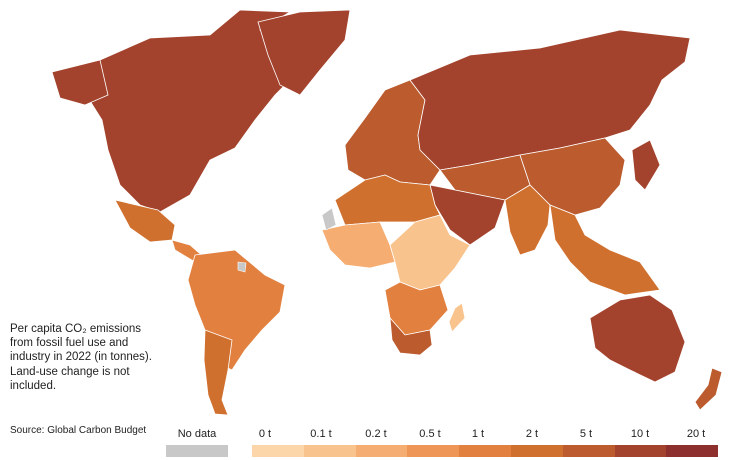 The width and height of the screenshot is (744, 460). What do you see at coordinates (467, 215) in the screenshot?
I see `region-middle-east` at bounding box center [467, 215].